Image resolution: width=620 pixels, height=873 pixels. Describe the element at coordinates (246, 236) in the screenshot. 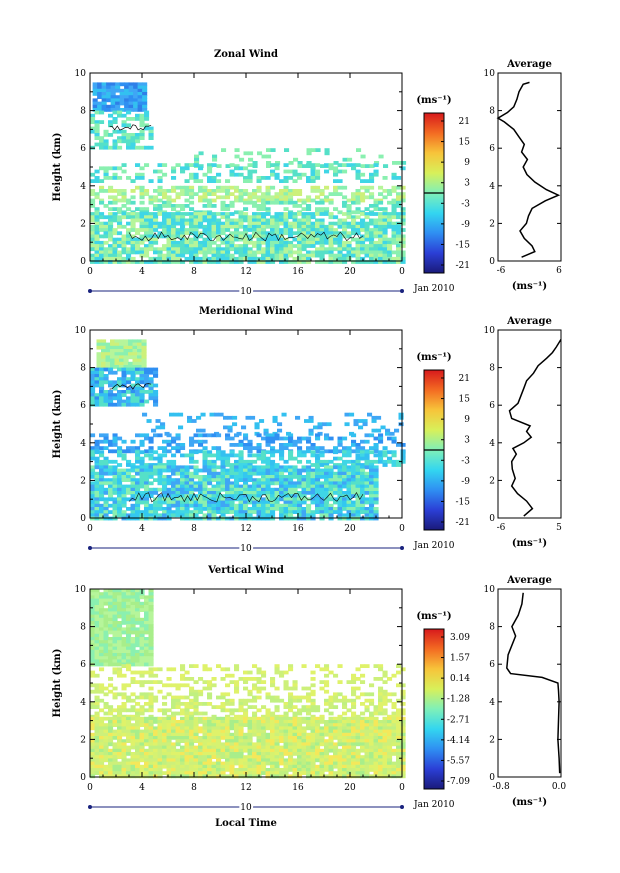

I see `contour-line` at that location.